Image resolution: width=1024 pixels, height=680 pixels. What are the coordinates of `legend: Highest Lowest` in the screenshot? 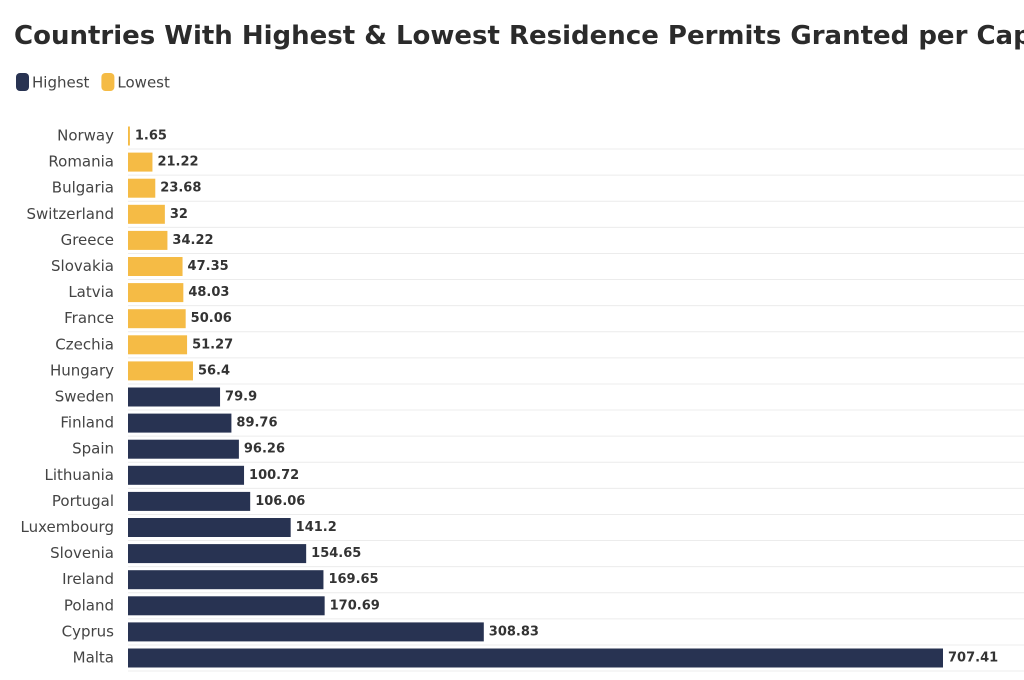 It's located at (93, 82).